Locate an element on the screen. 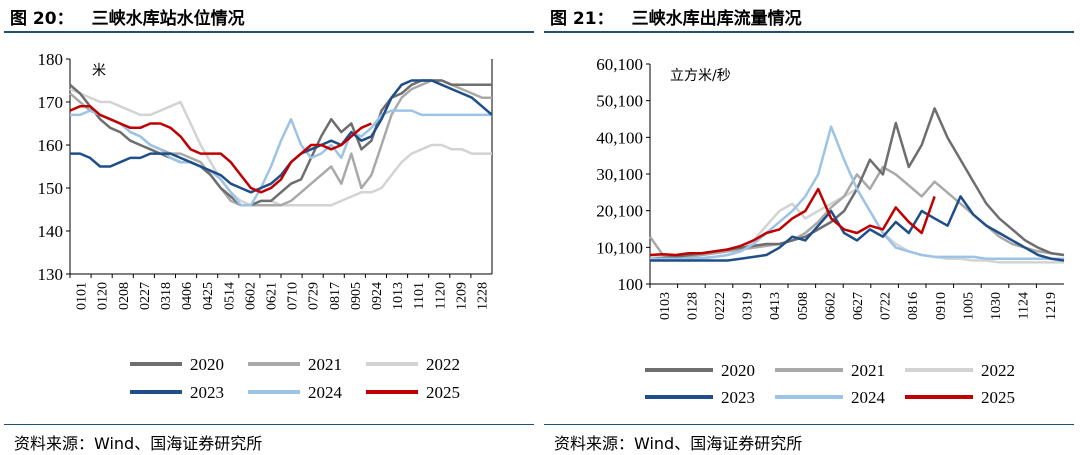 The width and height of the screenshot is (1080, 455). x-tick-label: 0208 is located at coordinates (124, 296).